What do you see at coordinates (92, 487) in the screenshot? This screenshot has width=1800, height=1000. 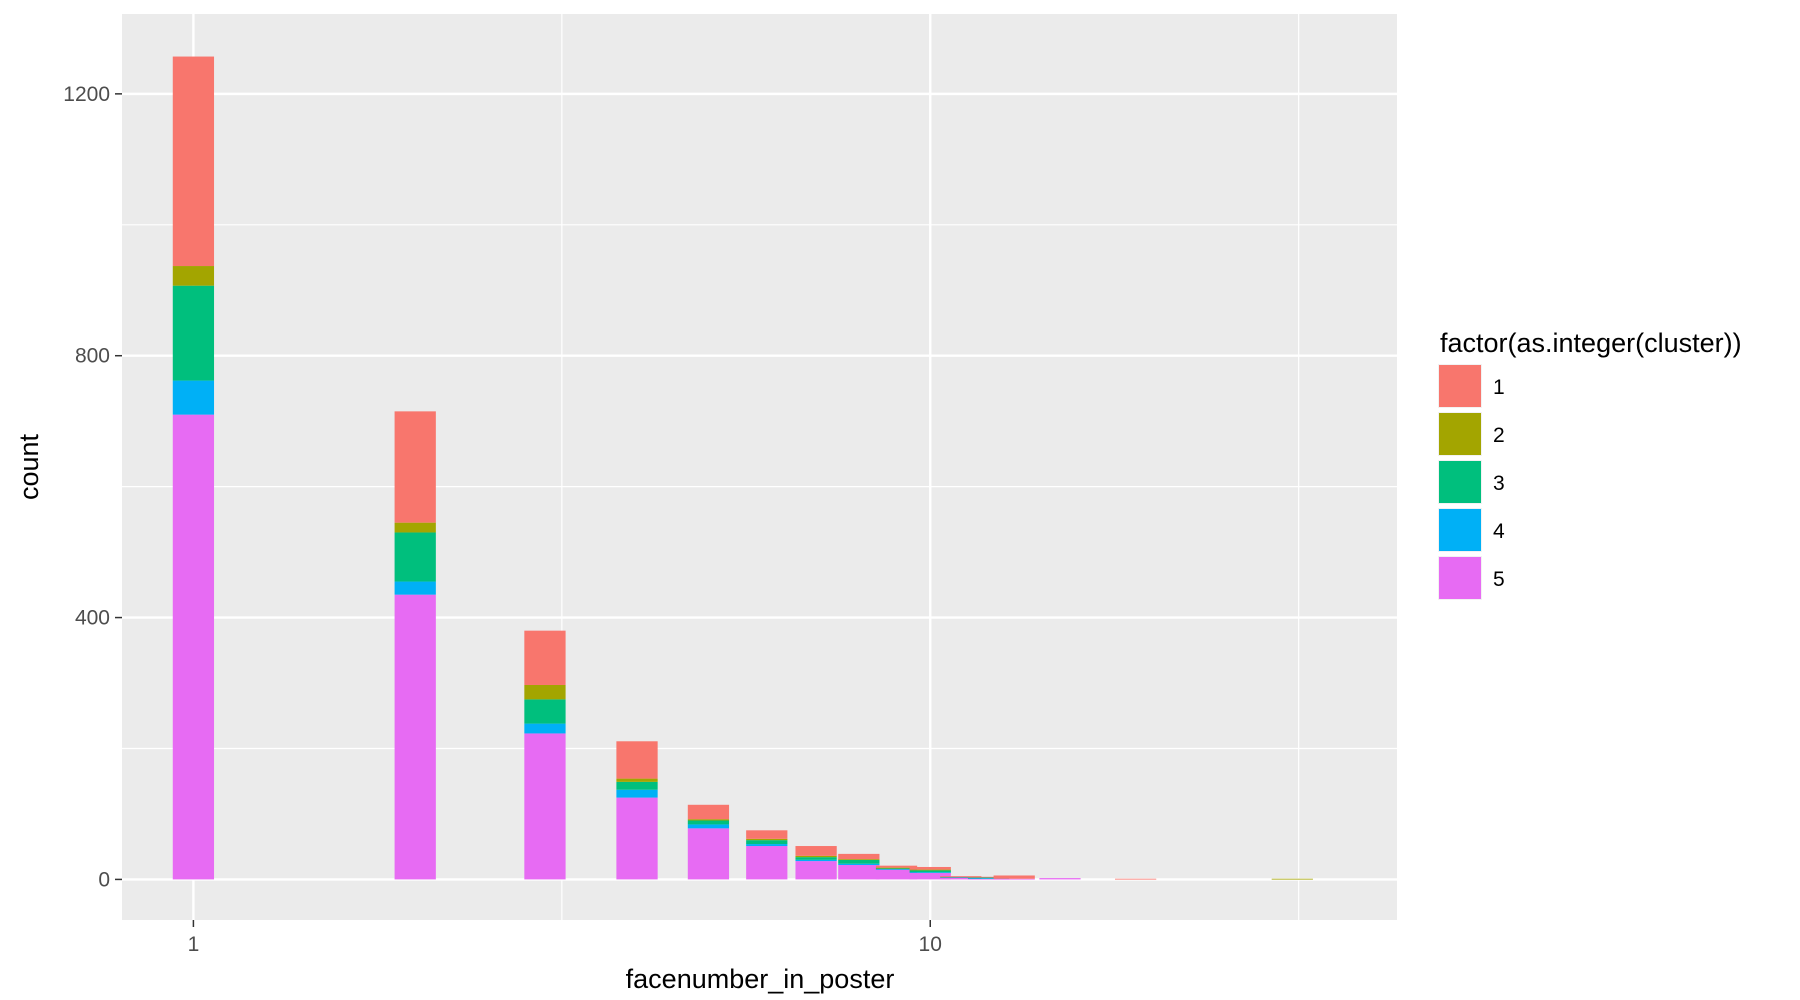 I see `y-axis: 0 400 800 1200` at bounding box center [92, 487].